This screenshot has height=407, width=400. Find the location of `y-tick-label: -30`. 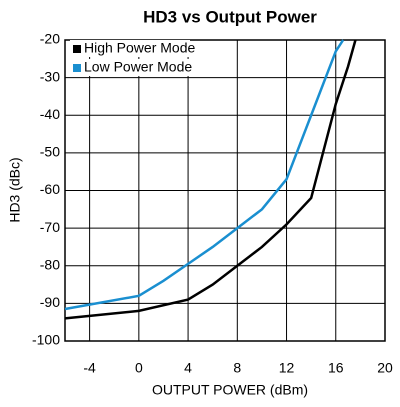

y-tick-label: -30 is located at coordinates (50, 76).